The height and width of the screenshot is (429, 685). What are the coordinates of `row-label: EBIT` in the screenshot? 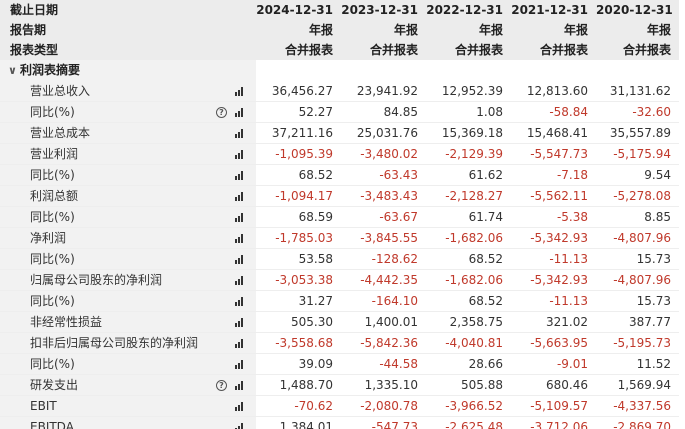 It's located at (43, 406).